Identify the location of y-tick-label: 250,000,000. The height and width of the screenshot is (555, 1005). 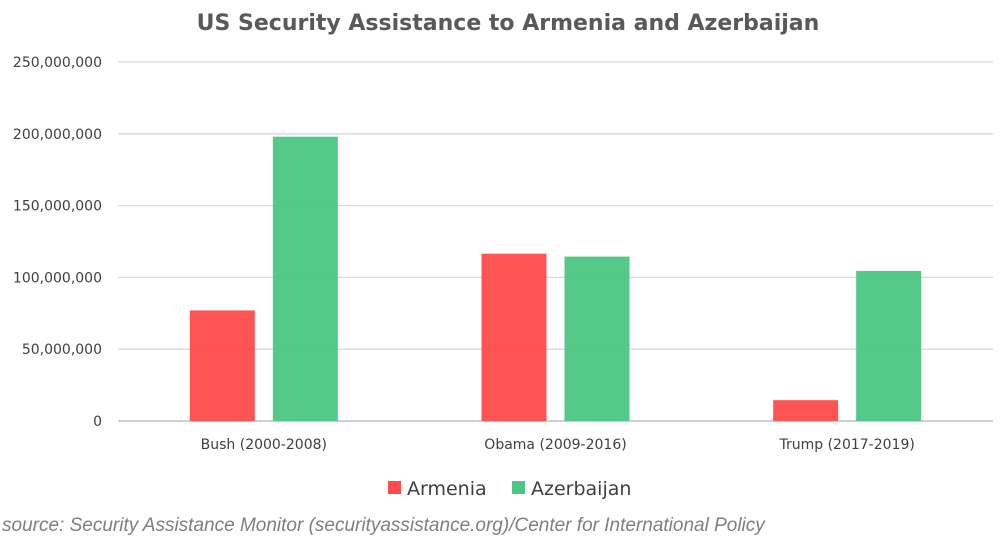
(57, 63).